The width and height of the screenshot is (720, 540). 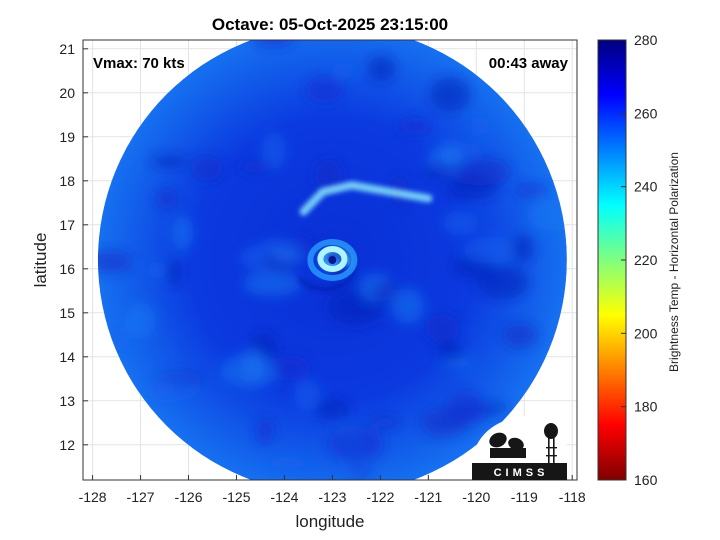 What do you see at coordinates (646, 113) in the screenshot?
I see `colorbar-tick-label: 260` at bounding box center [646, 113].